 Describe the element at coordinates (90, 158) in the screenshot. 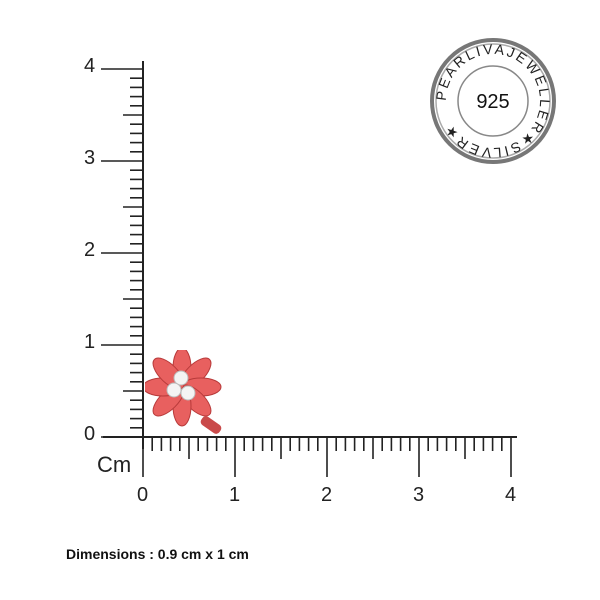

I see `y-tick-label: 3` at that location.